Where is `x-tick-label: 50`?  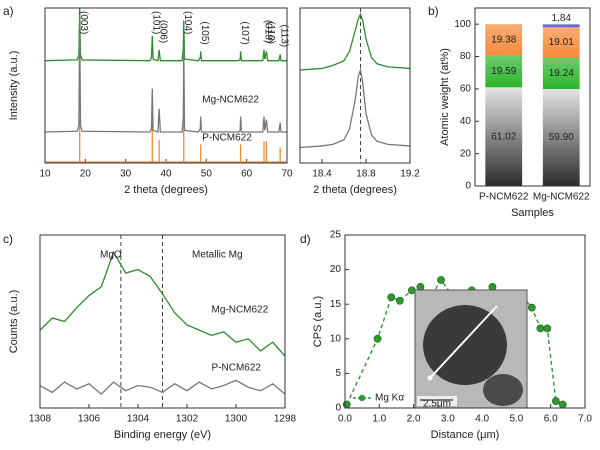
x-tick-label: 50 is located at coordinates (207, 174).